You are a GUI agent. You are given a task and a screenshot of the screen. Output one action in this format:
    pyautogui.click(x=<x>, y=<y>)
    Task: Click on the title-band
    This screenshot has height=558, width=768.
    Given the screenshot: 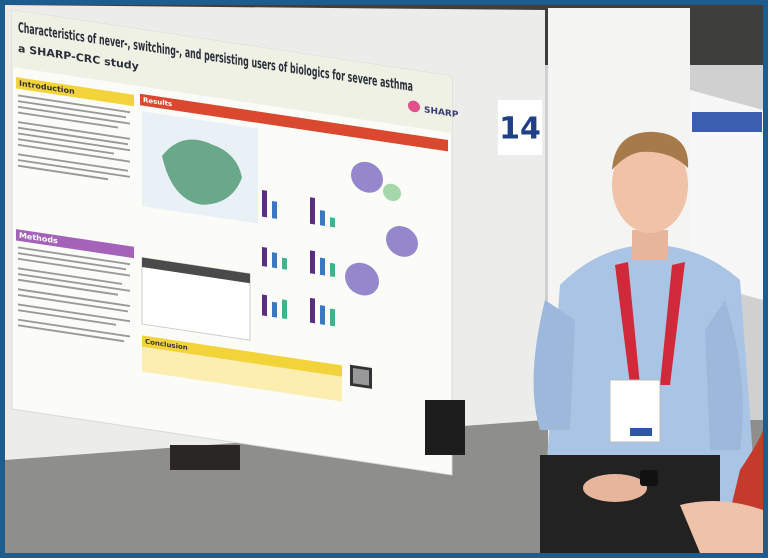 What is the action you would take?
    pyautogui.click(x=232, y=72)
    